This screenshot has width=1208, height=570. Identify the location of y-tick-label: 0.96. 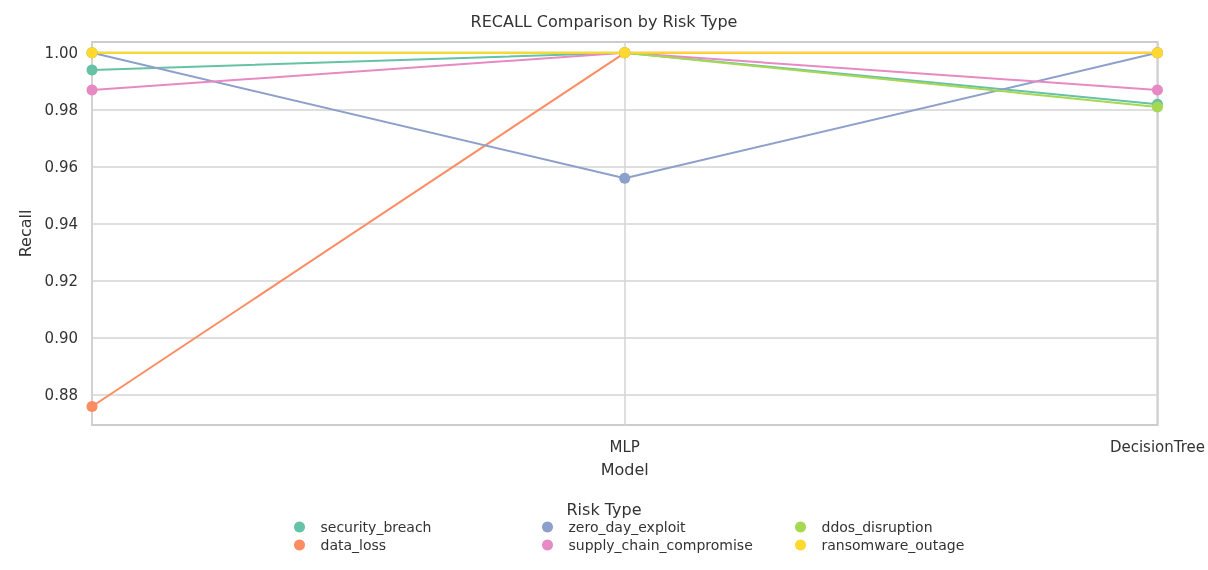
(61, 166).